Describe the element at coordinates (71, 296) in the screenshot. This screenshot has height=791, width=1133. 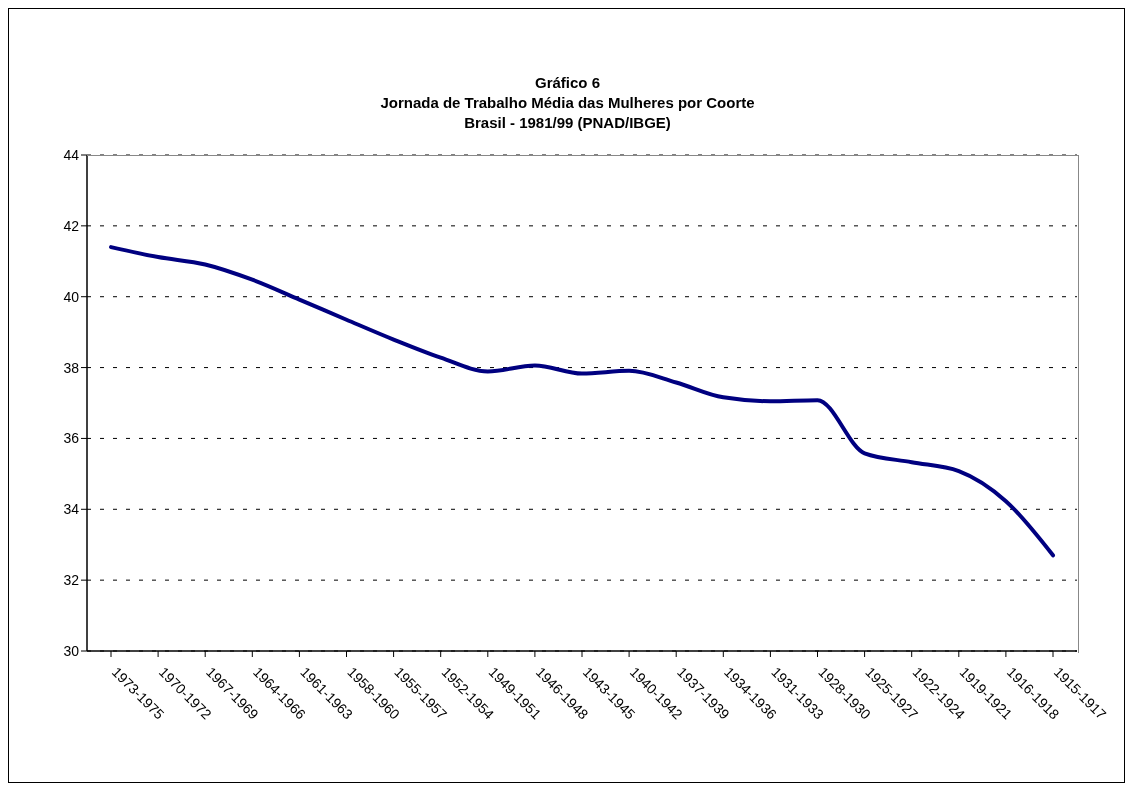
I see `y-tick-label: 40` at that location.